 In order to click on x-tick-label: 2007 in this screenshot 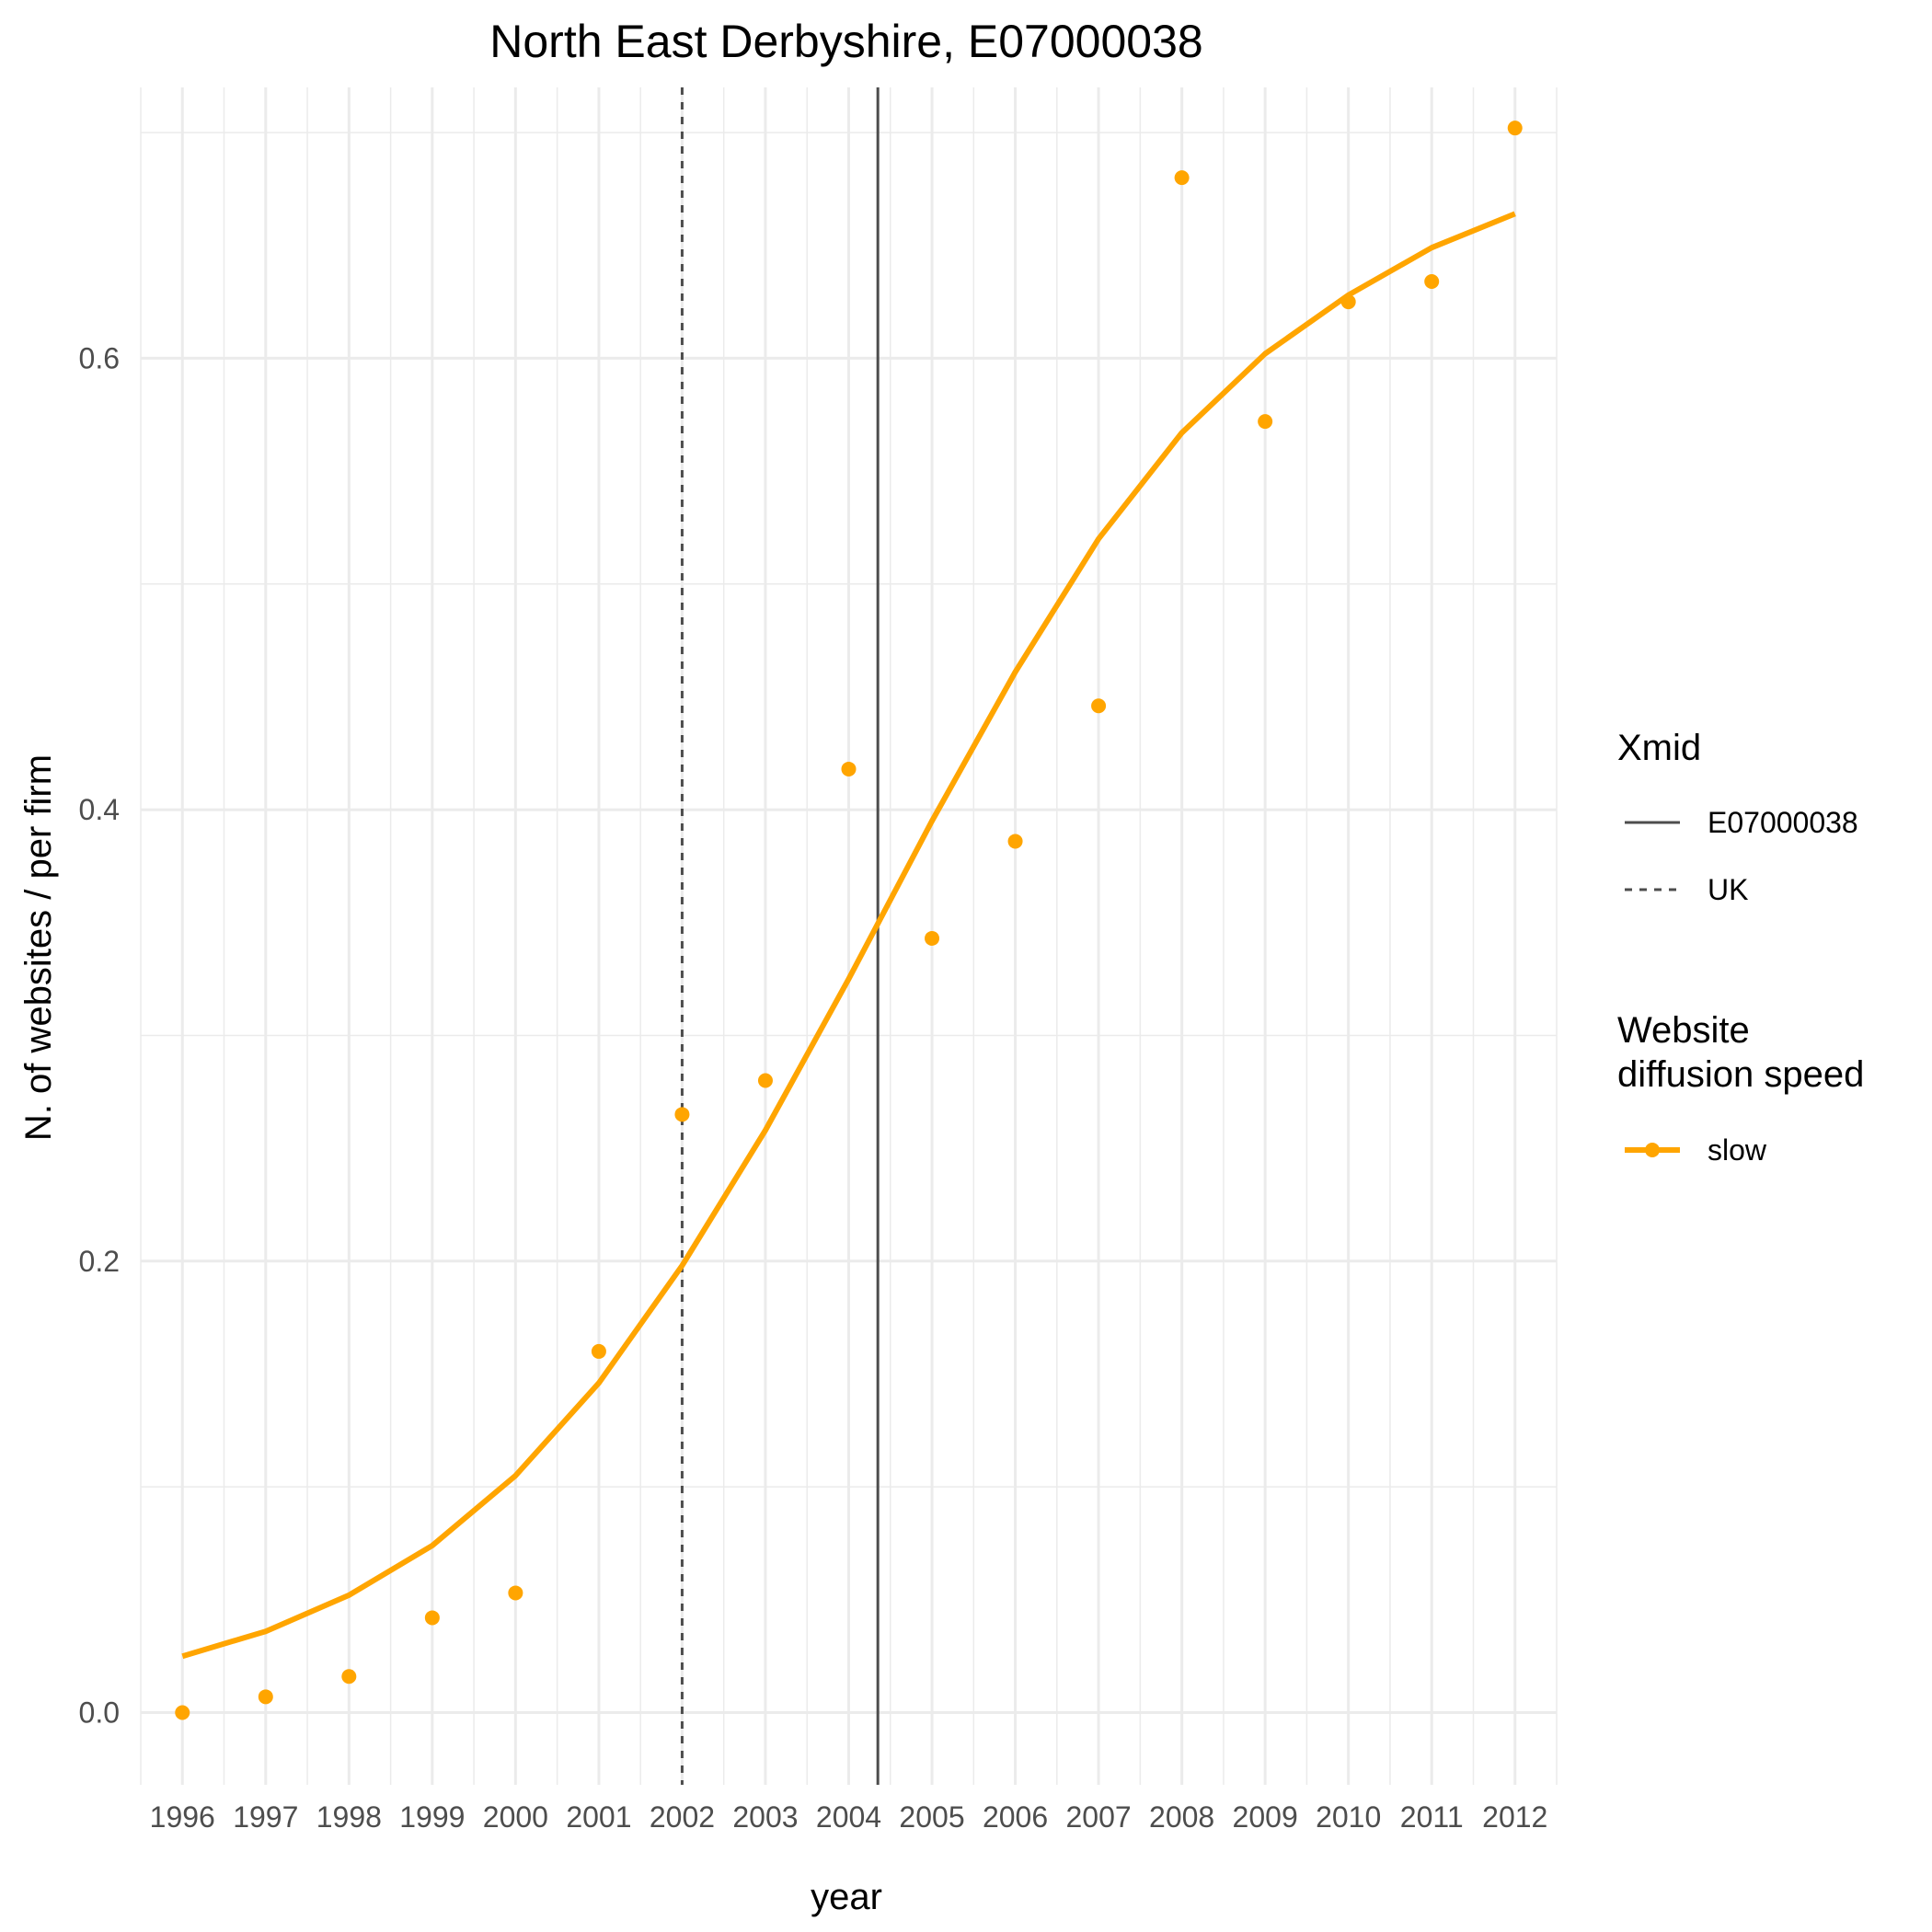, I will do `click(1098, 1817)`.